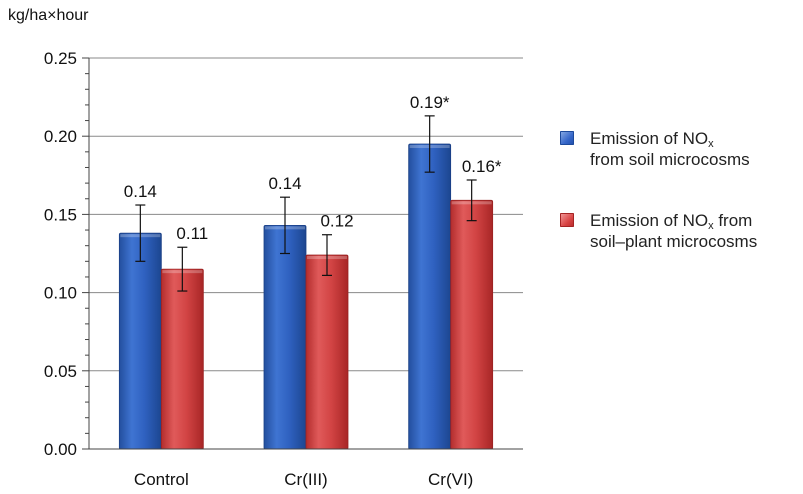 This screenshot has width=803, height=494. I want to click on y-tick-label: 0.15, so click(60, 214).